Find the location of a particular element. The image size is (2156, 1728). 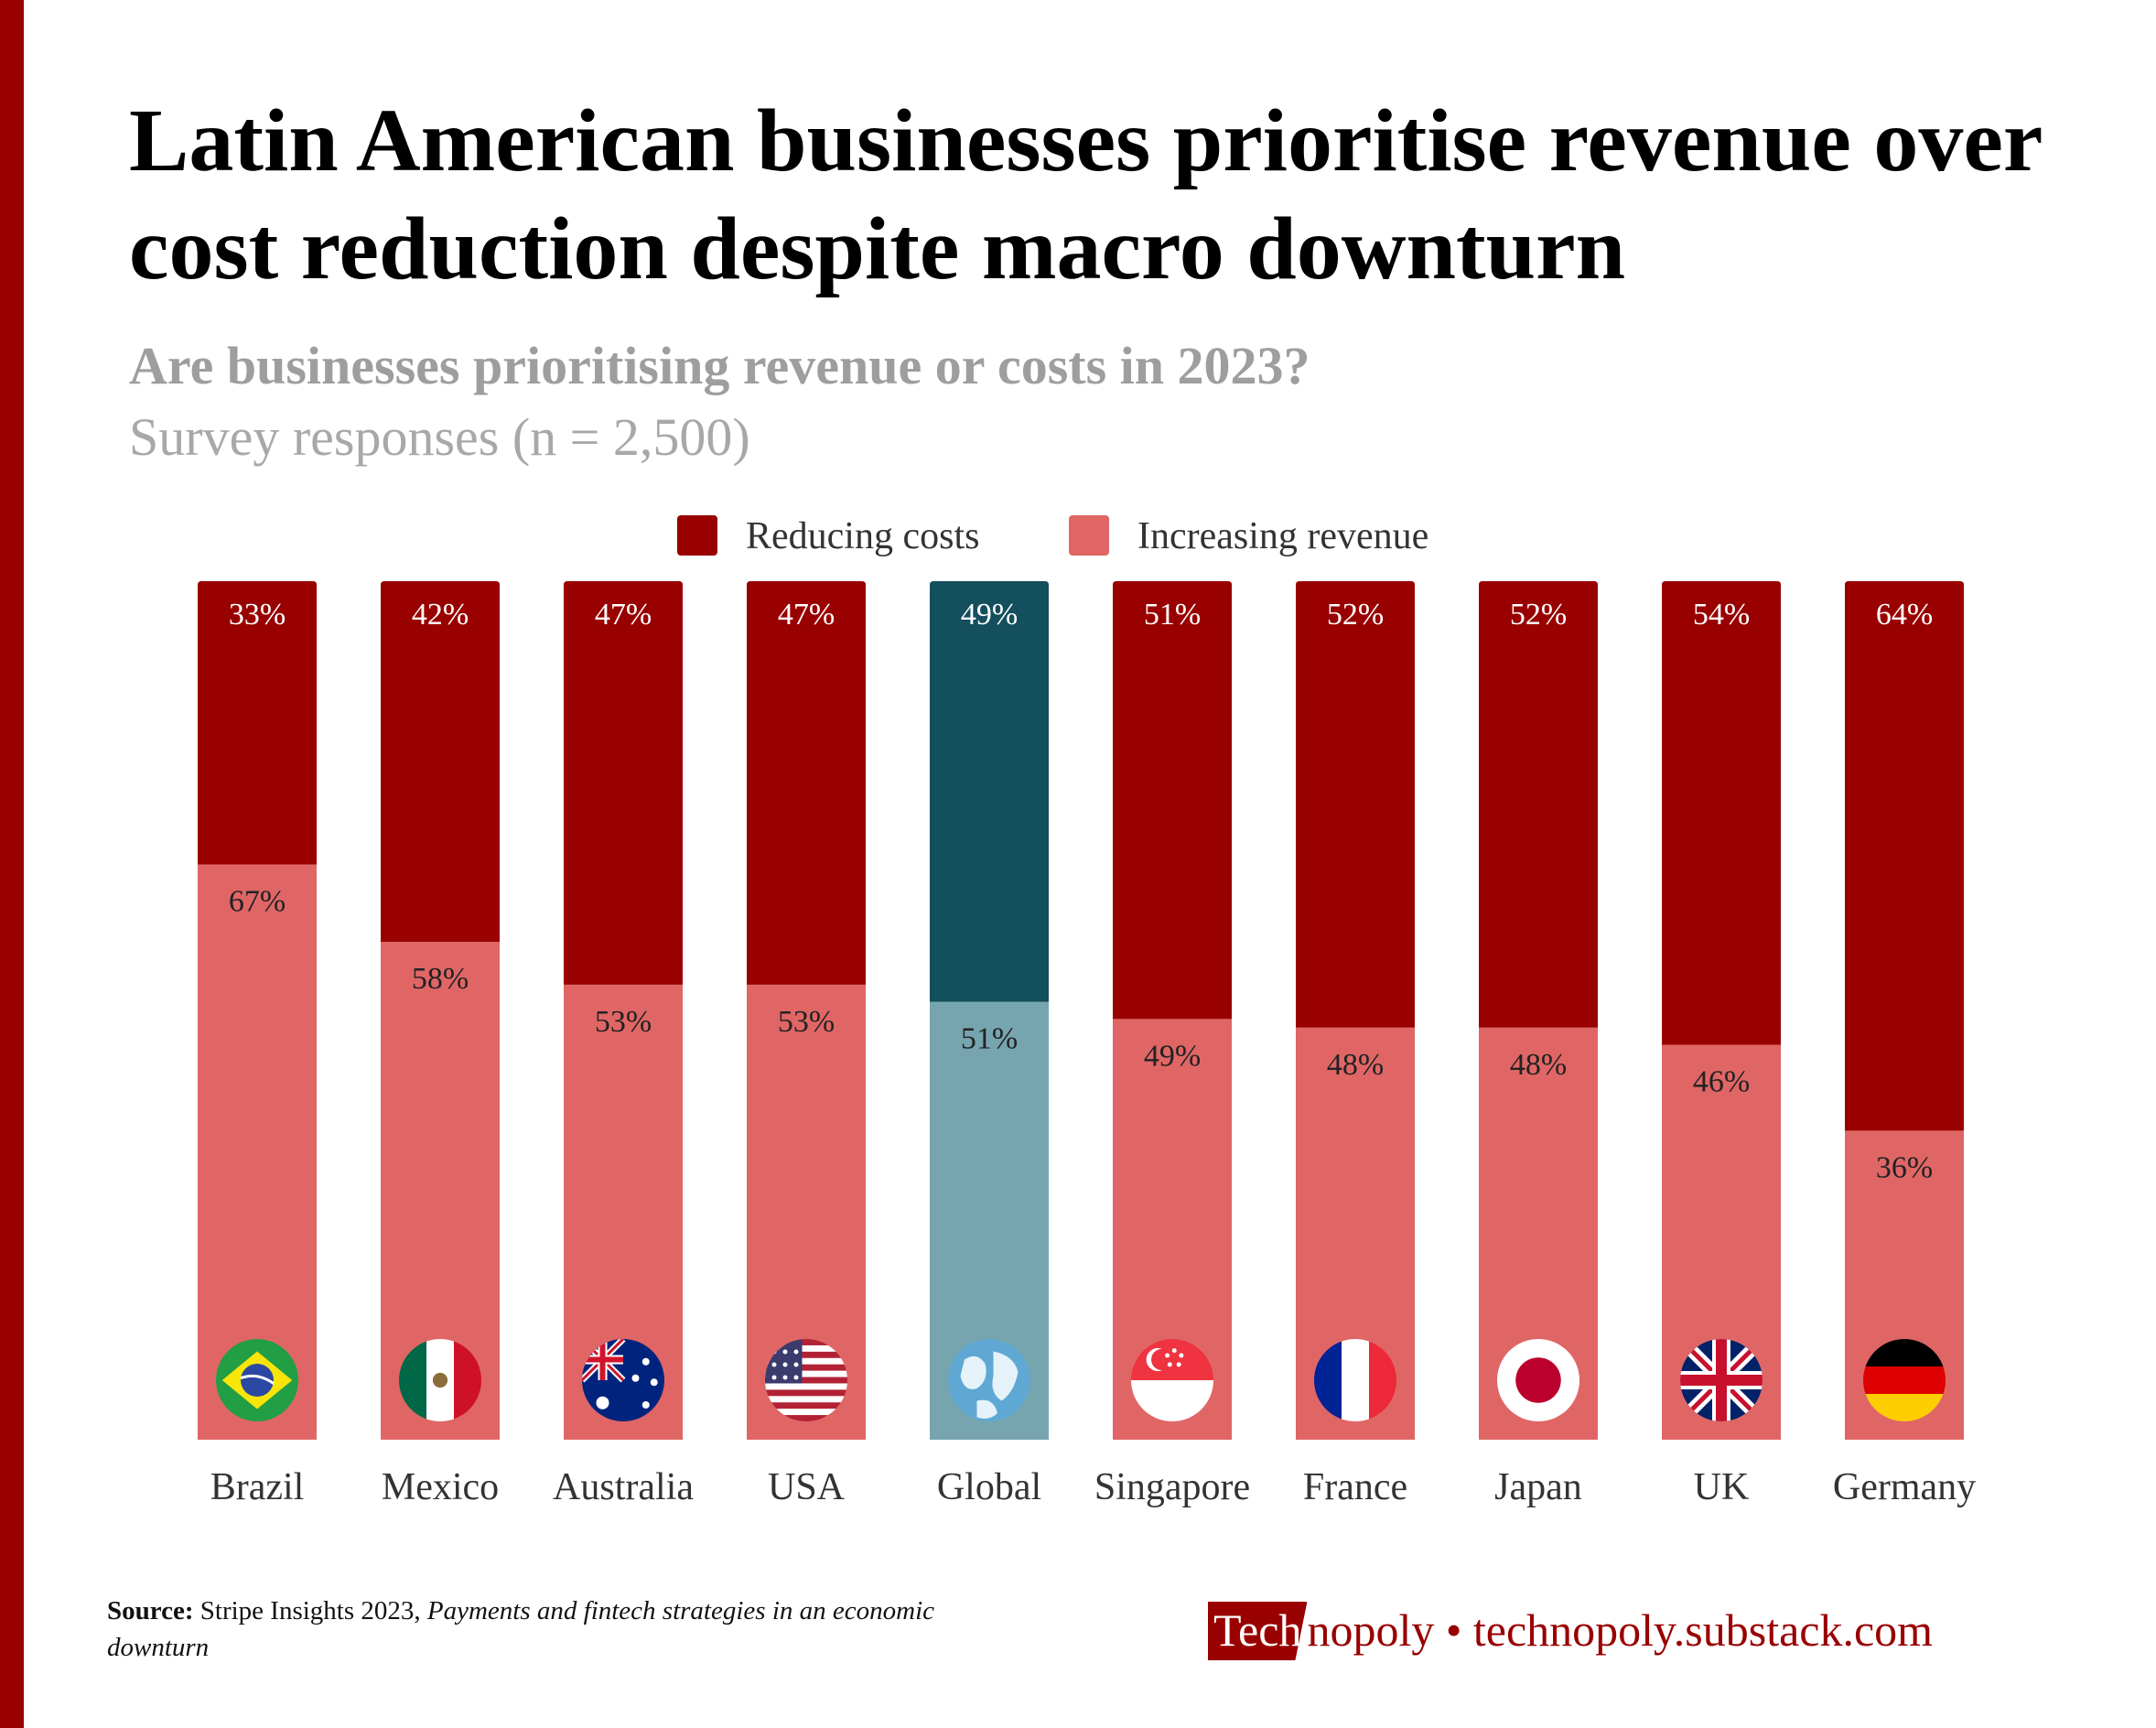

value-label-increasing-revenue-global: 51% is located at coordinates (990, 1039).